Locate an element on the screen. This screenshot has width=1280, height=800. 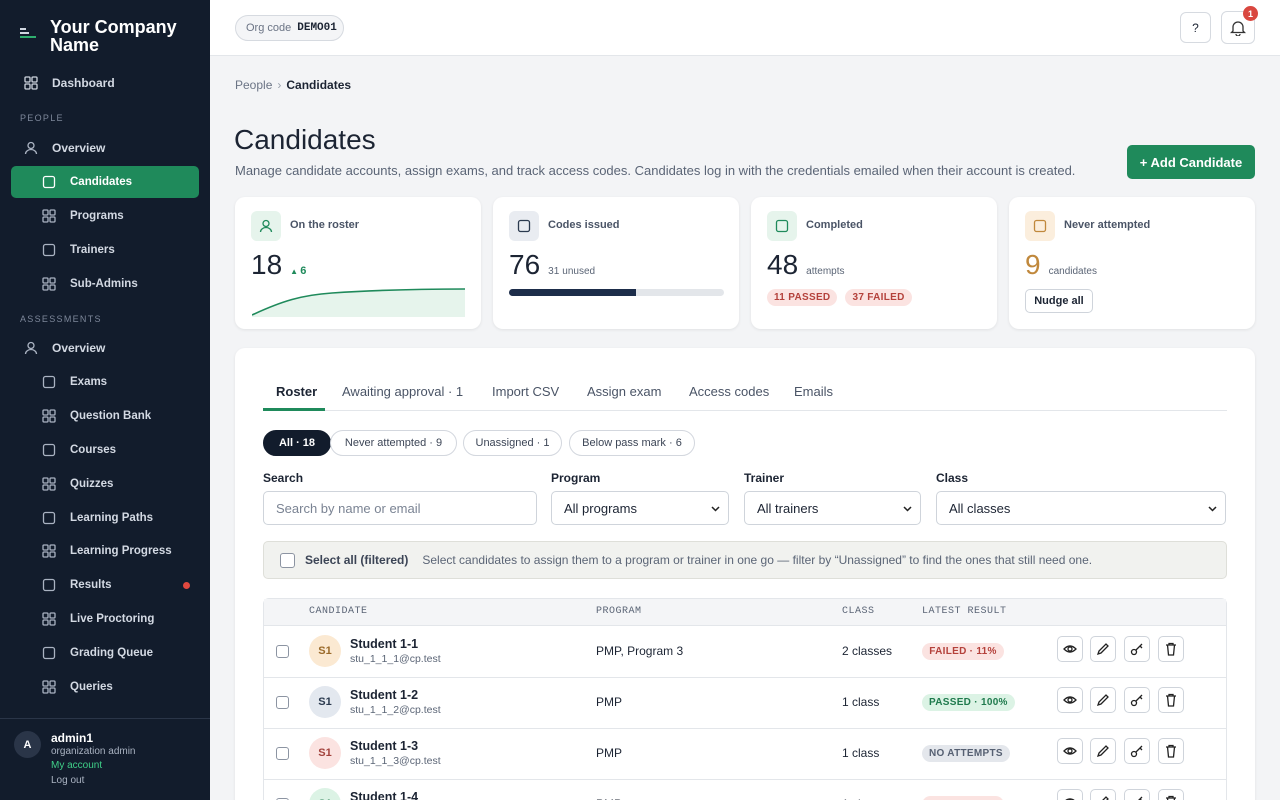
add-candidate-button: + Add Candidate is located at coordinates (1191, 162).